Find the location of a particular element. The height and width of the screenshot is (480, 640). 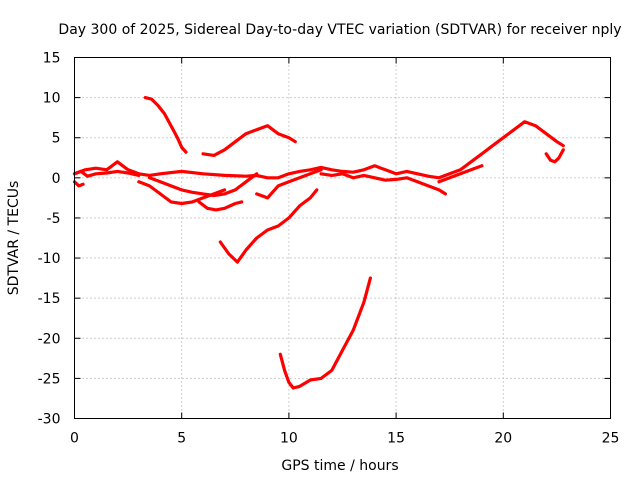

series-line-arc-b is located at coordinates (78, 184).